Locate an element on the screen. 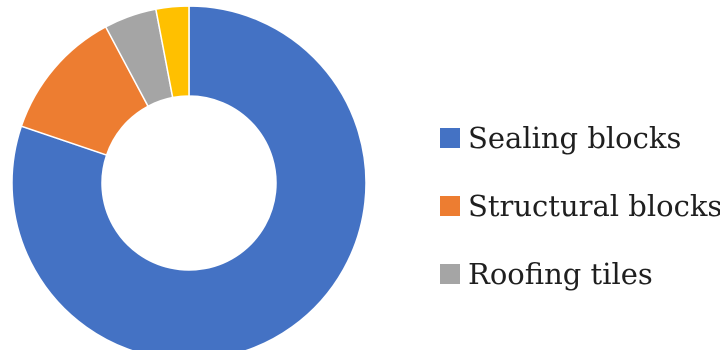  legend-label-structural-blocks: Structural blocks is located at coordinates (594, 205).